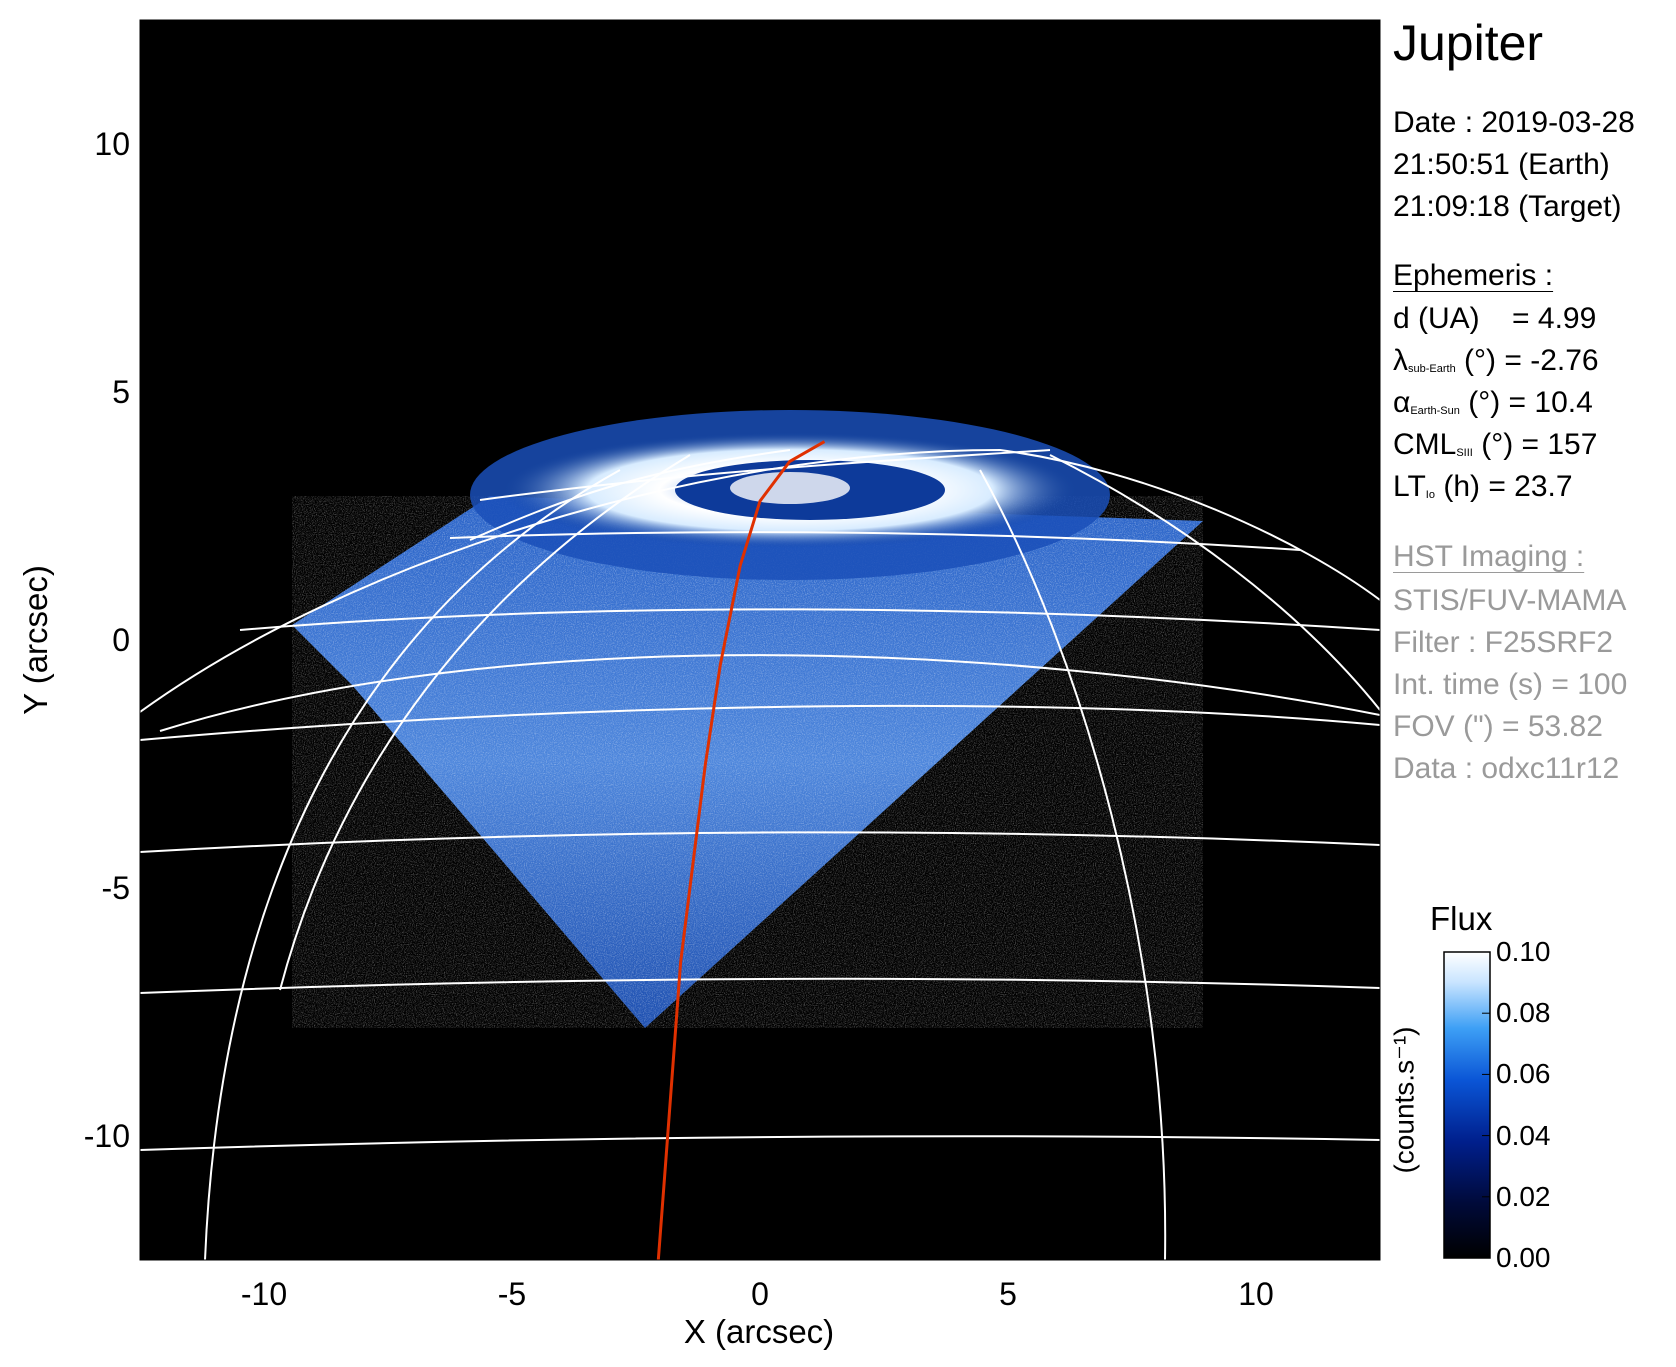  I want to click on hst-header: HST Imaging :, so click(1489, 556).